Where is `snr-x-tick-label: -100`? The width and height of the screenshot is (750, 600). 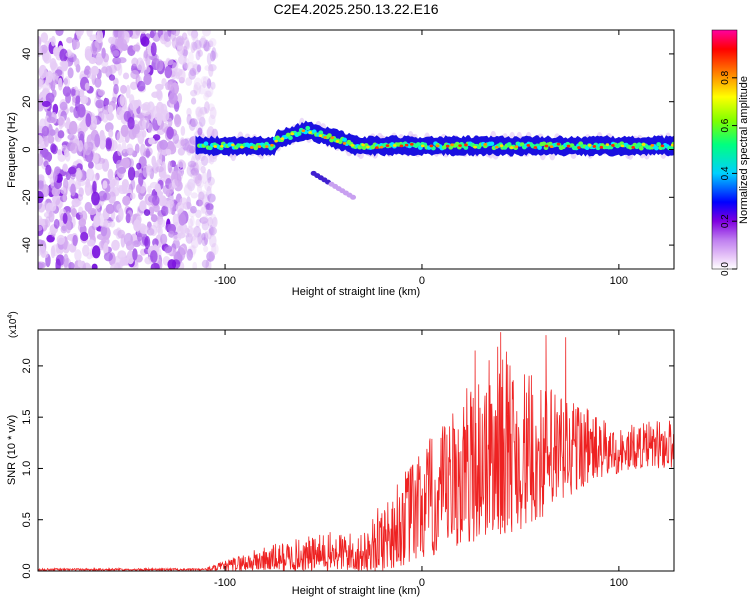 snr-x-tick-label: -100 is located at coordinates (225, 583).